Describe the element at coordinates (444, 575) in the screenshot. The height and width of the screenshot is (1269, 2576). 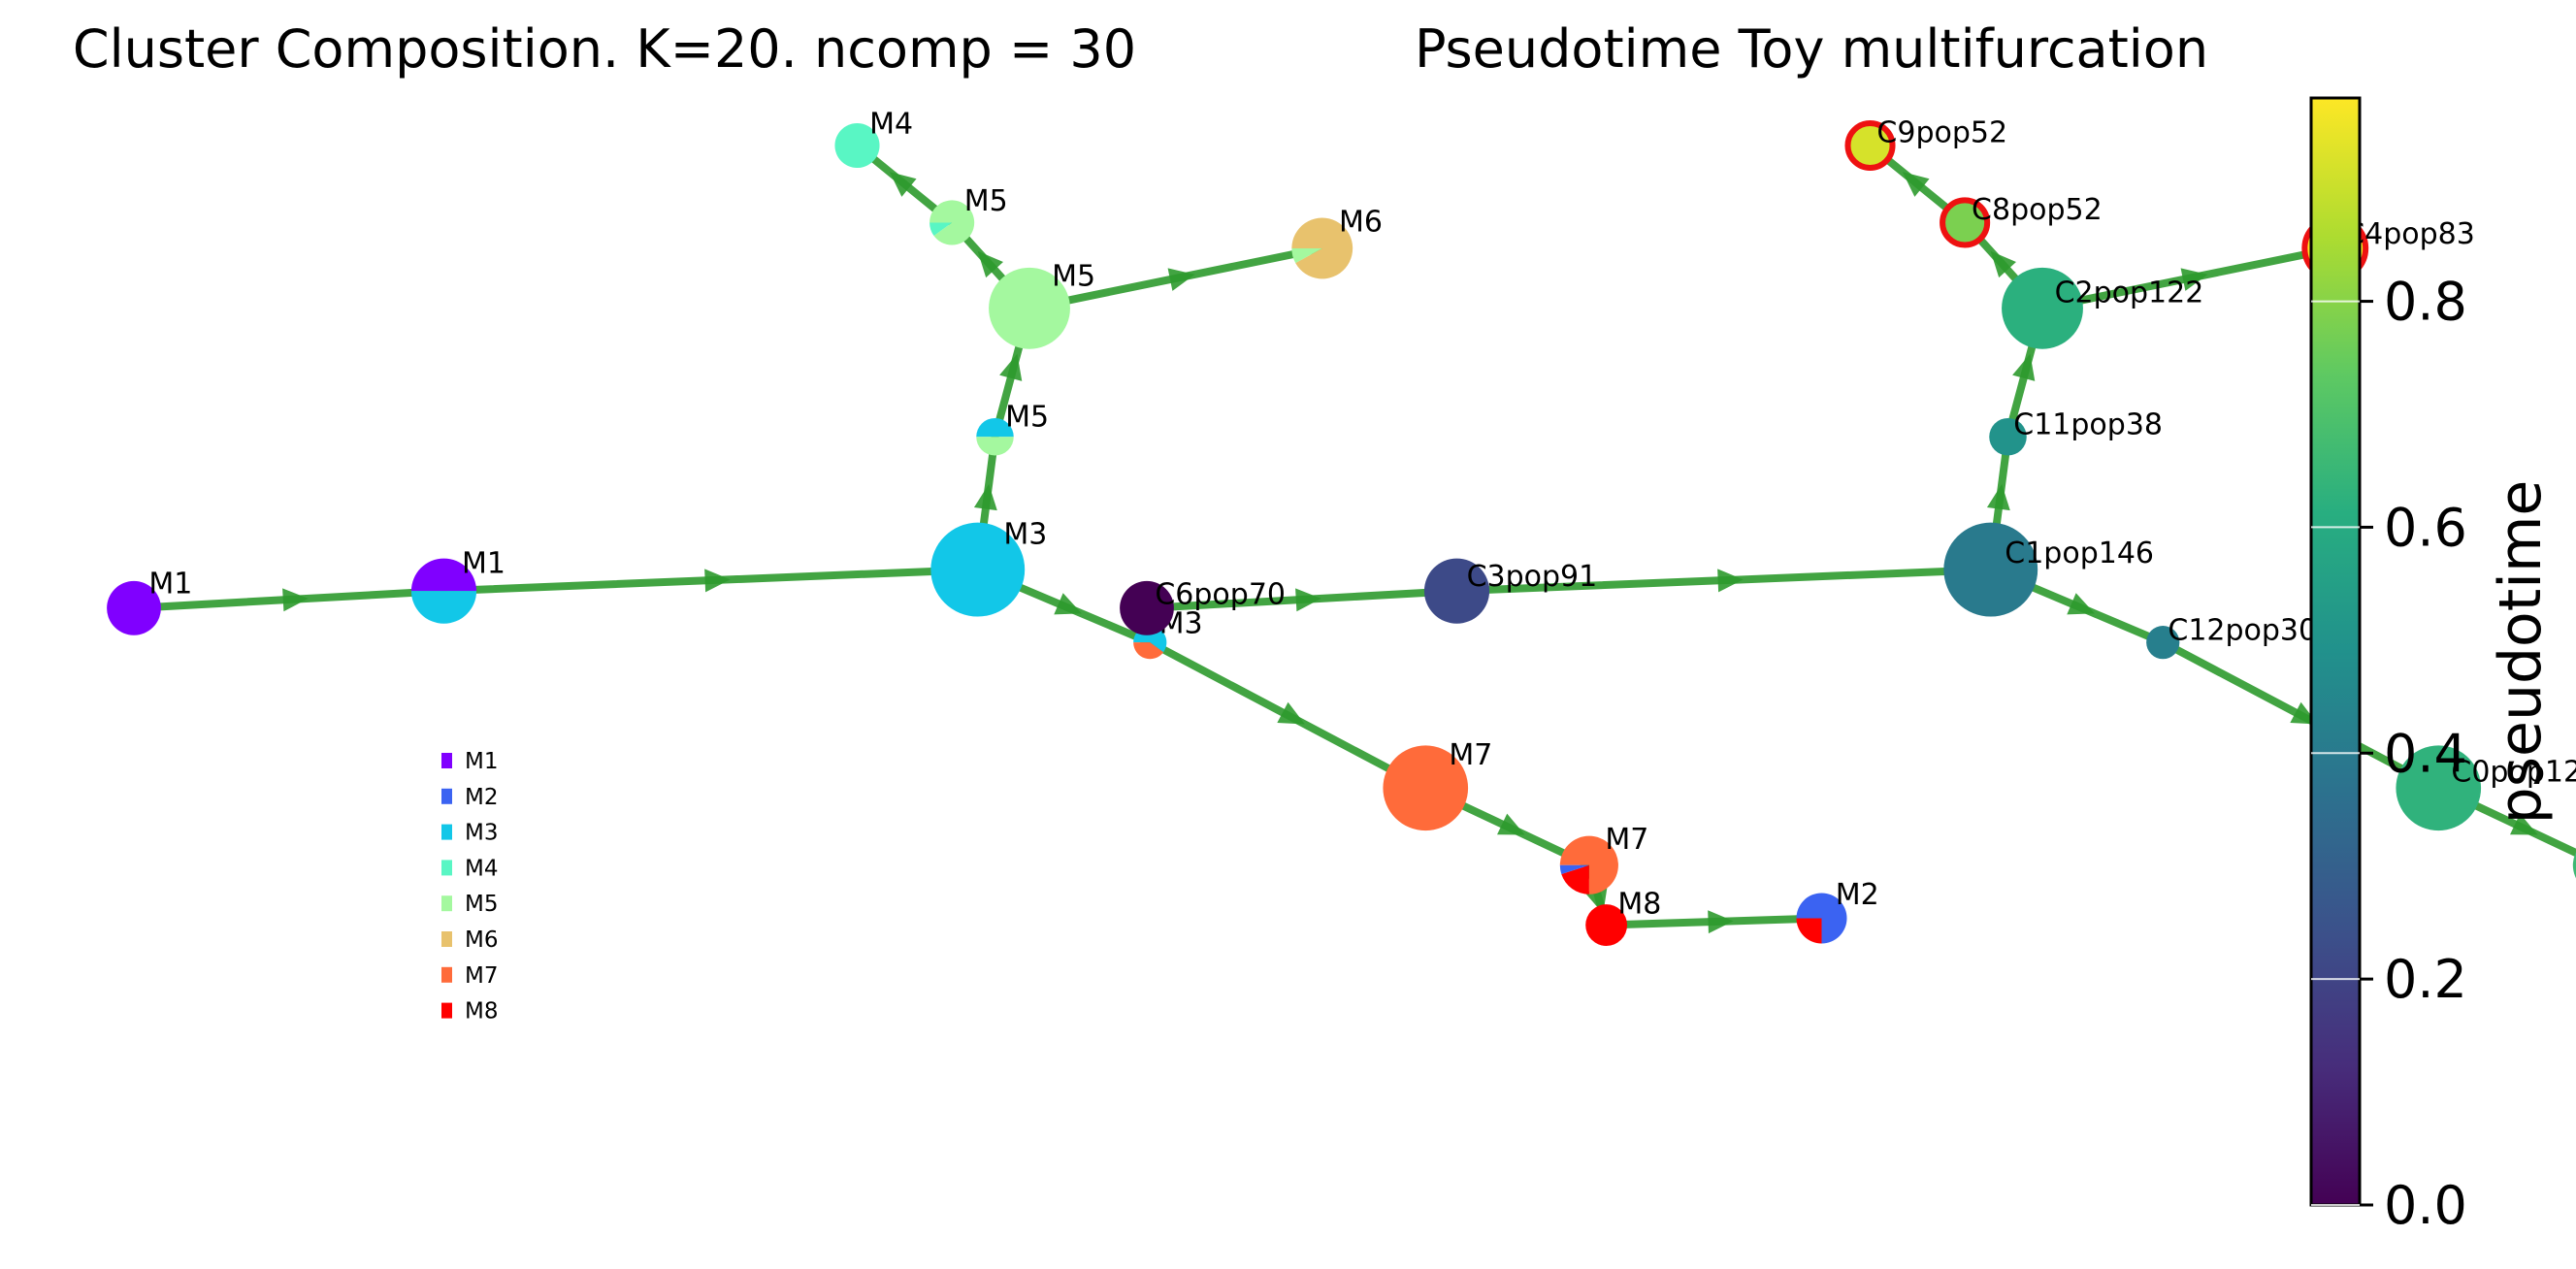
I see `pie-slice-c3-m1` at that location.